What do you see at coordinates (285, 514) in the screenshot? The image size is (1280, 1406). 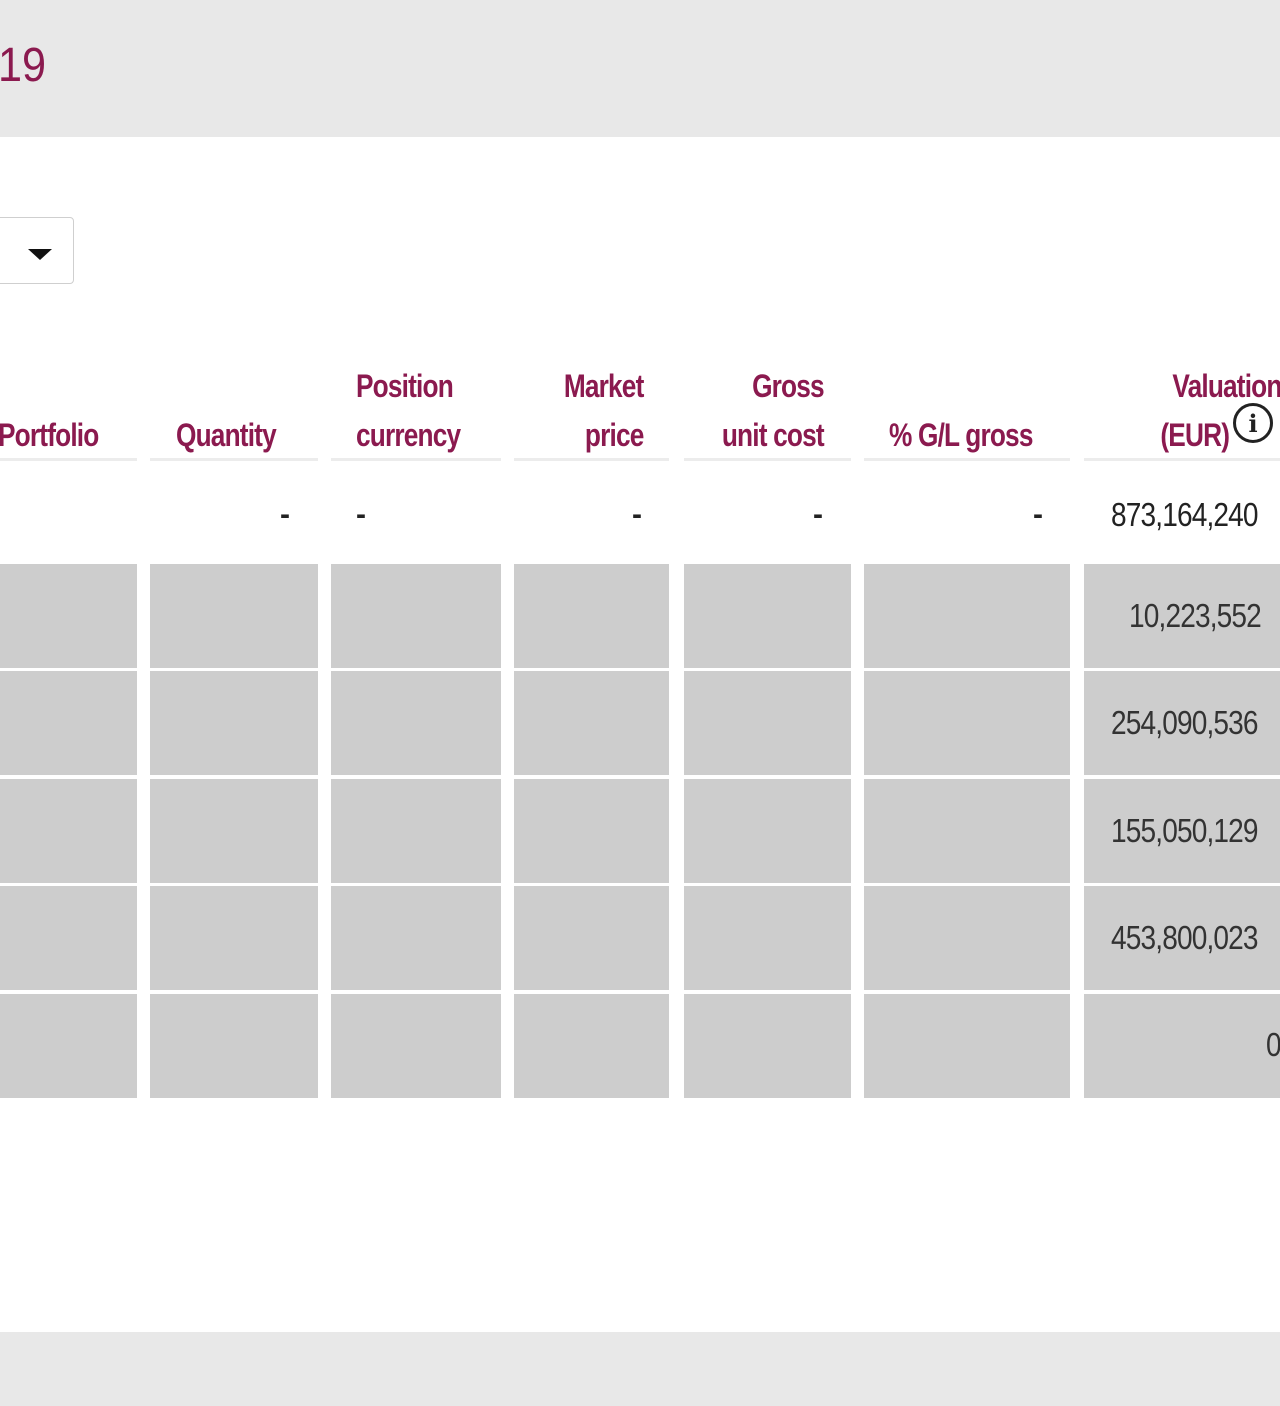 I see `summary-quantity: -` at bounding box center [285, 514].